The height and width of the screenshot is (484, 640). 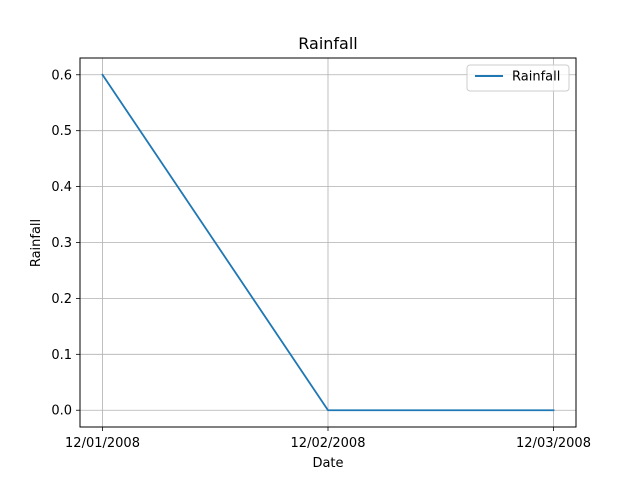 What do you see at coordinates (61, 355) in the screenshot?
I see `y-tick-label: 0.1` at bounding box center [61, 355].